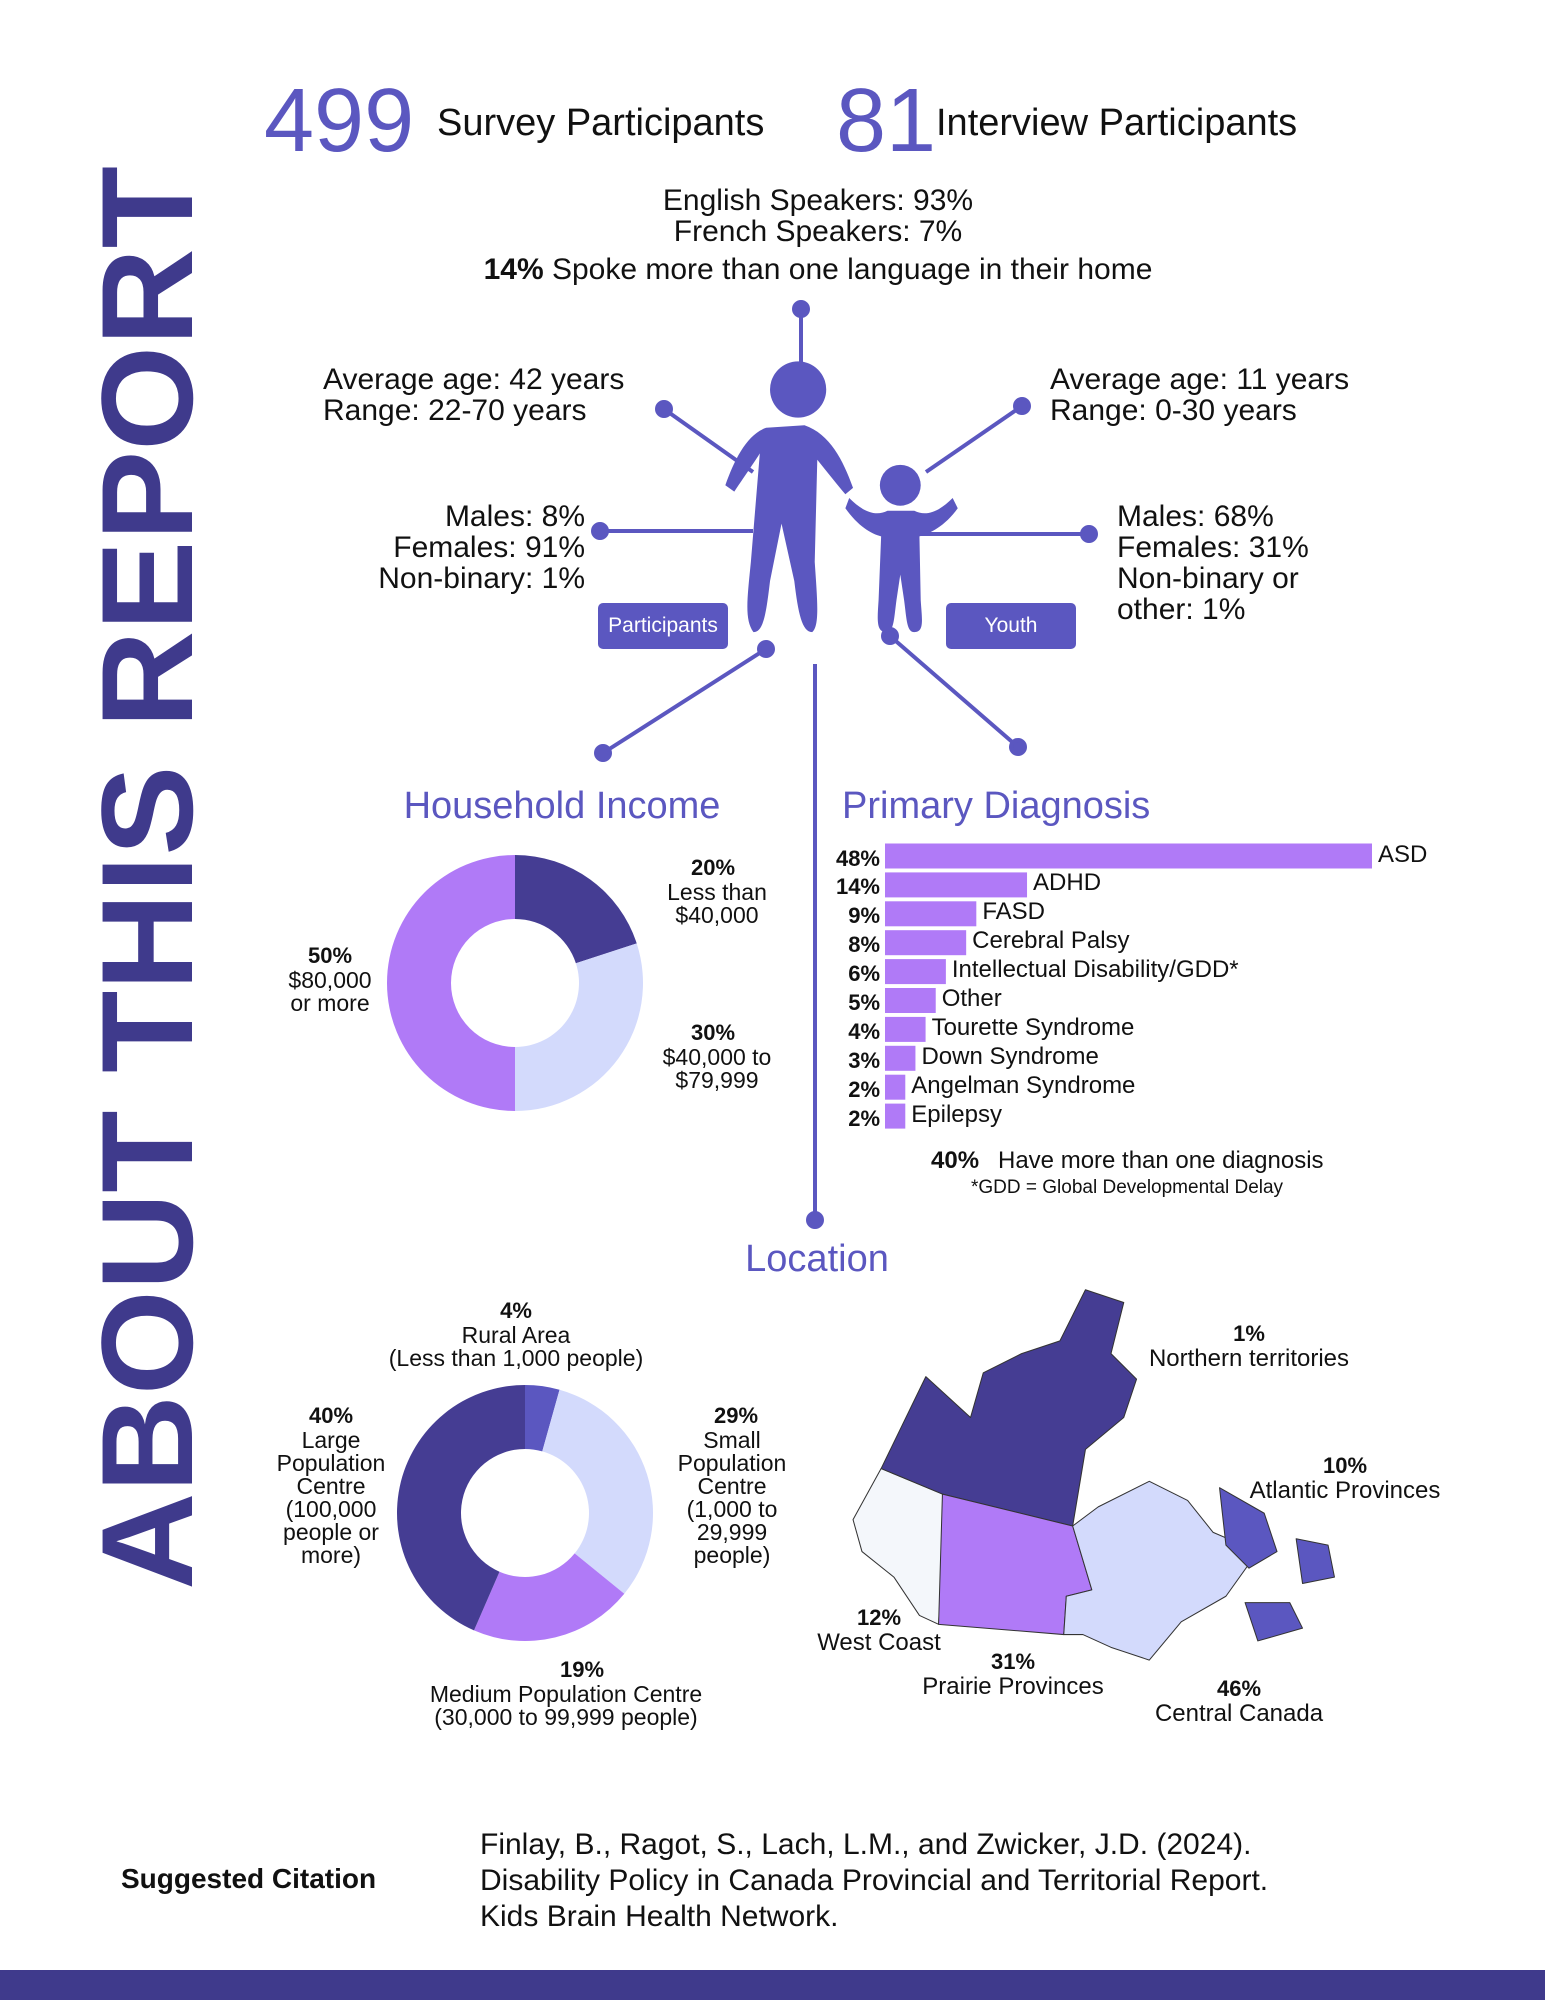  I want to click on segment-label: $80,000 or more, so click(330, 991).